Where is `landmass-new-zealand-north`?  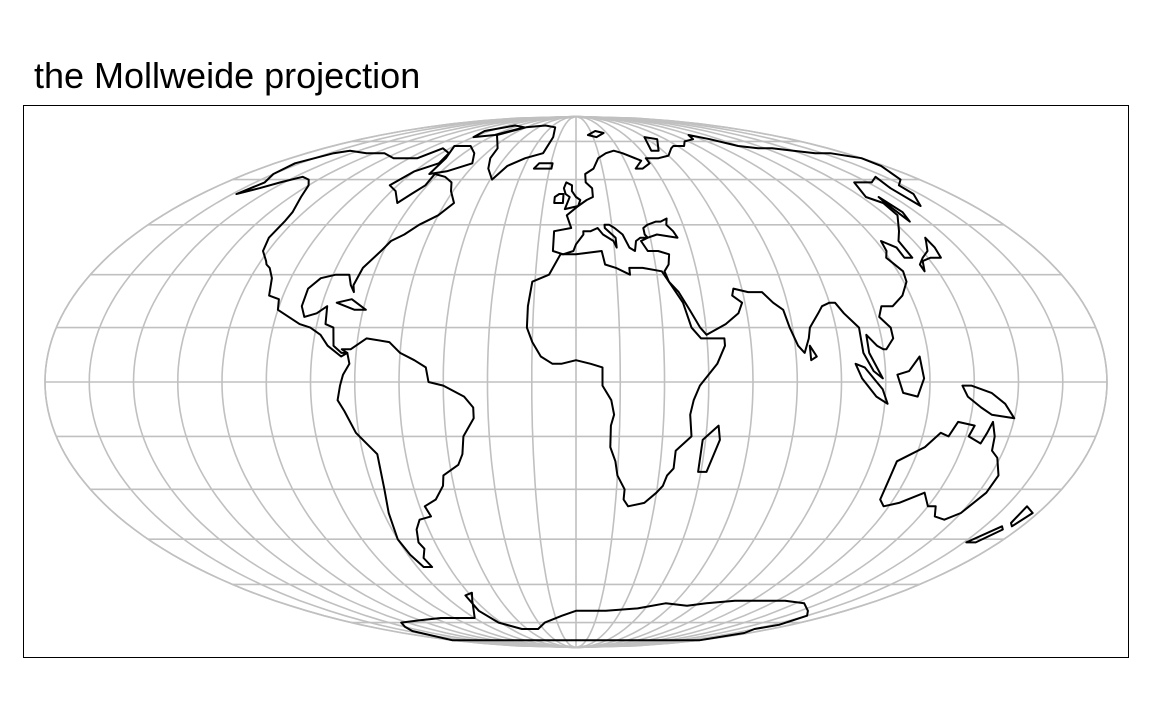
landmass-new-zealand-north is located at coordinates (1022, 516).